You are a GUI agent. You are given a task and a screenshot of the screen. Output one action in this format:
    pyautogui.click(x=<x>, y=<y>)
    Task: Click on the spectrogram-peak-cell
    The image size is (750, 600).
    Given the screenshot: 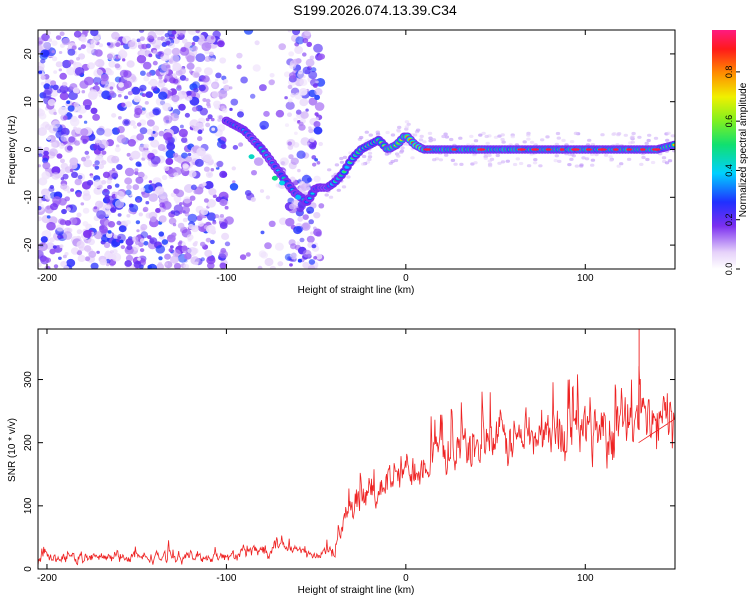 What is the action you would take?
    pyautogui.click(x=629, y=149)
    